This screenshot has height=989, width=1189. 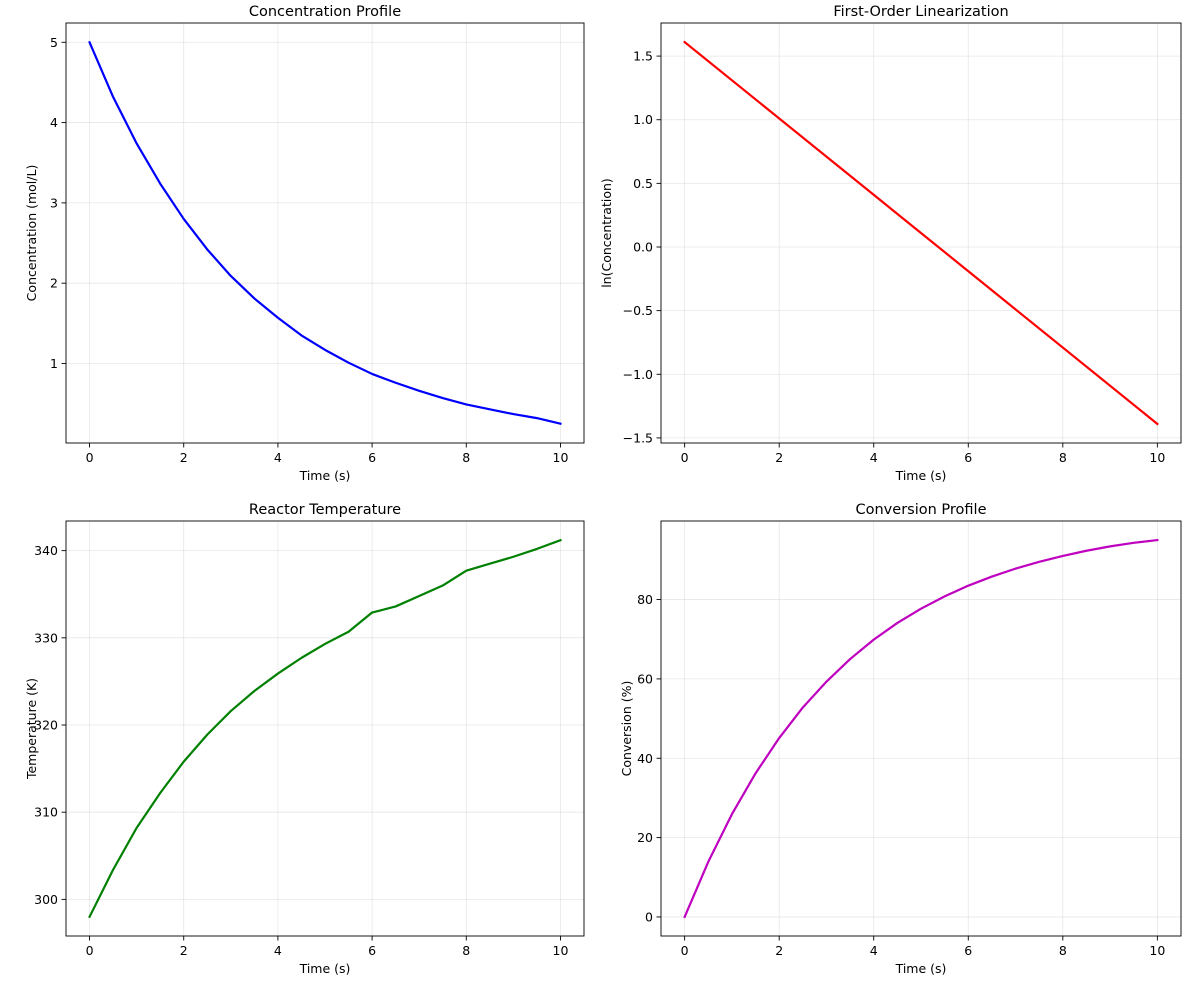 What do you see at coordinates (645, 599) in the screenshot?
I see `y-tick-label: 80` at bounding box center [645, 599].